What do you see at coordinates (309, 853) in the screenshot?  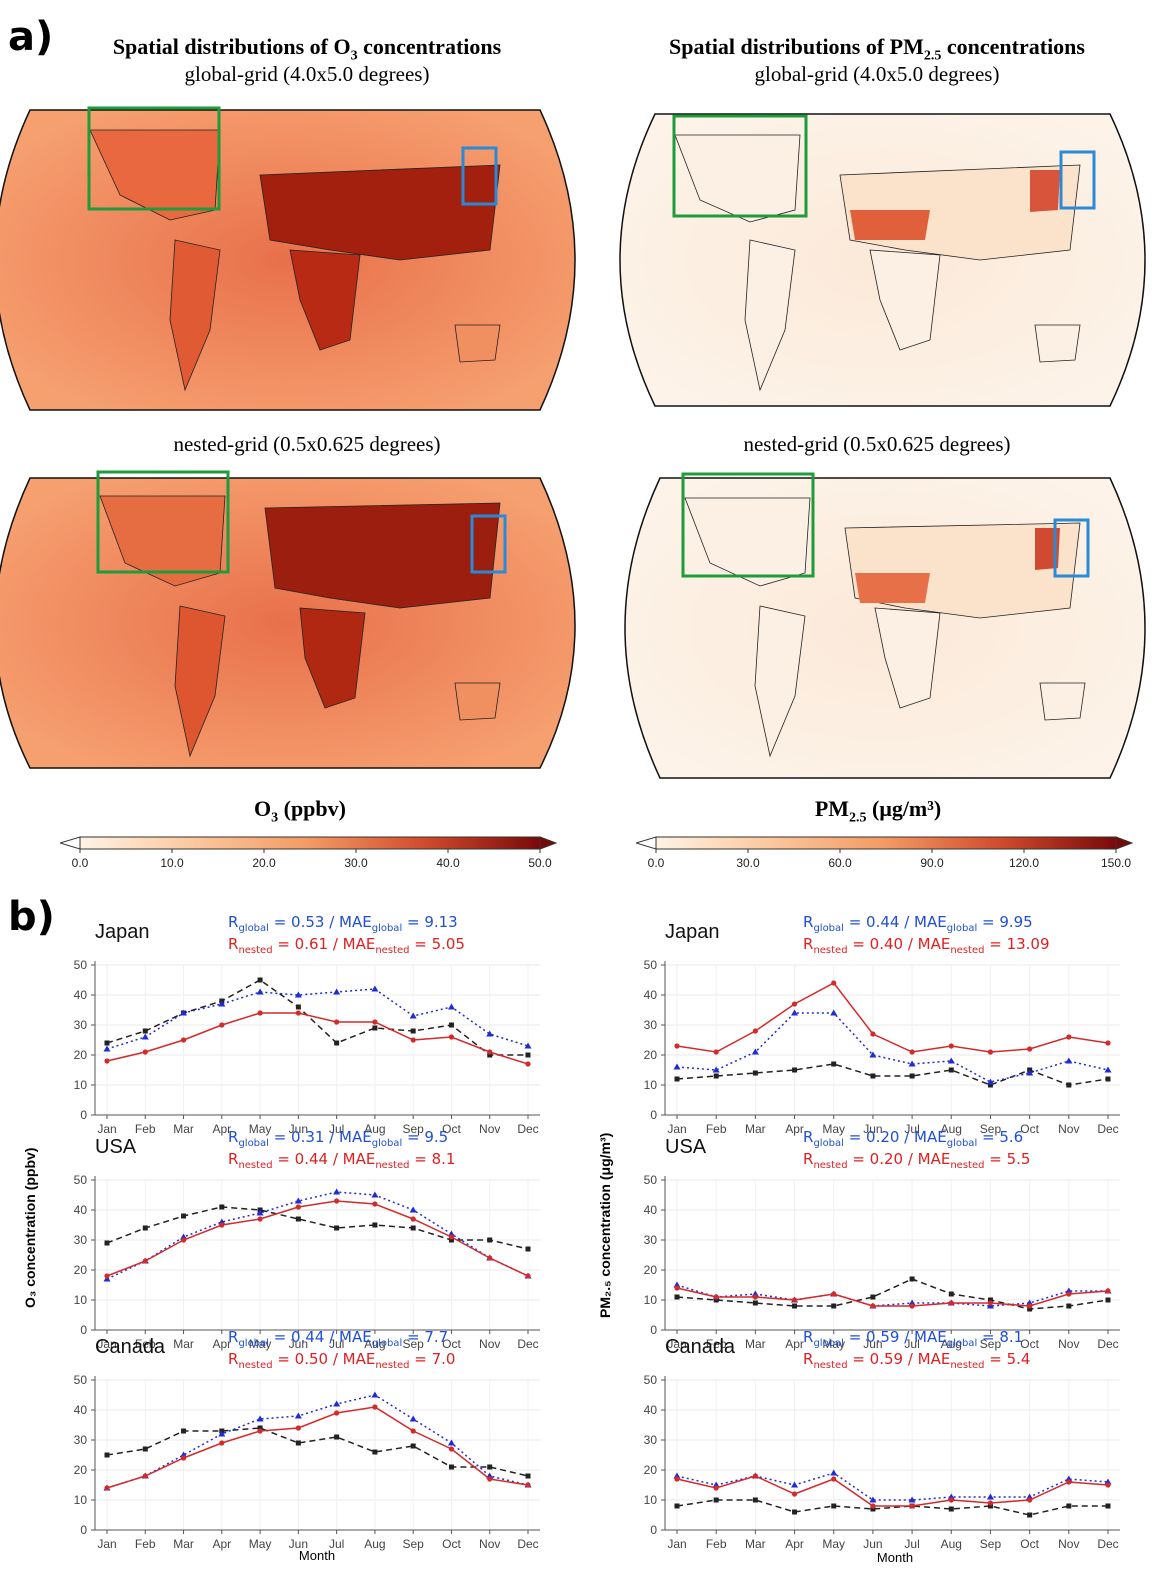 I see `o3-colorbar: 0.0 10.0 20.0 30.0 40.0 50.0` at bounding box center [309, 853].